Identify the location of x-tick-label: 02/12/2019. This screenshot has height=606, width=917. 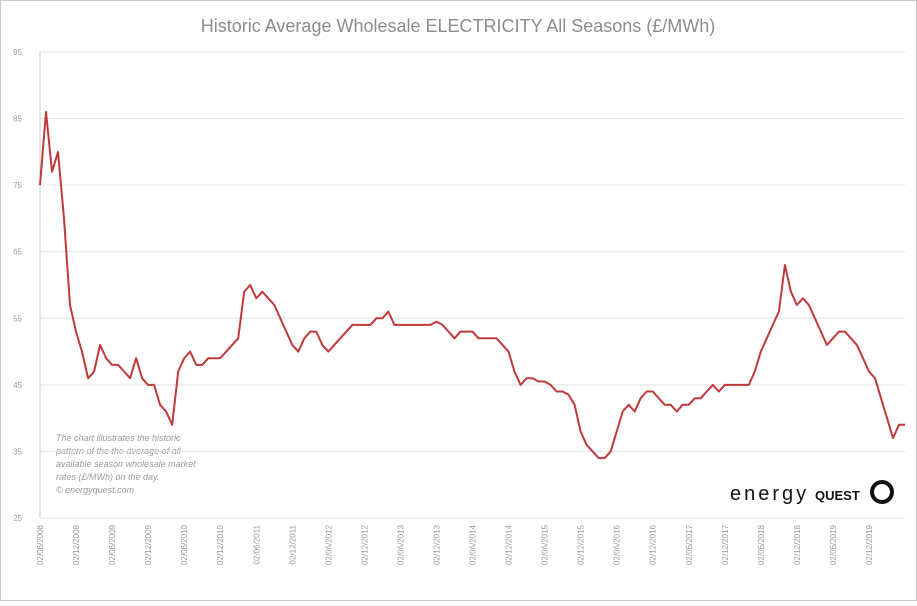
(869, 544).